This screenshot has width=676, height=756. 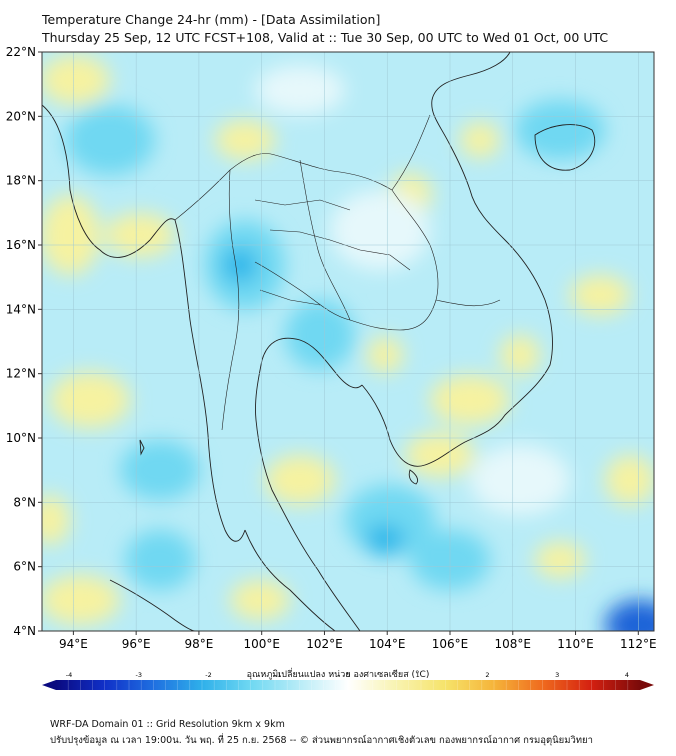 What do you see at coordinates (21, 116) in the screenshot?
I see `lat-label: 20°N` at bounding box center [21, 116].